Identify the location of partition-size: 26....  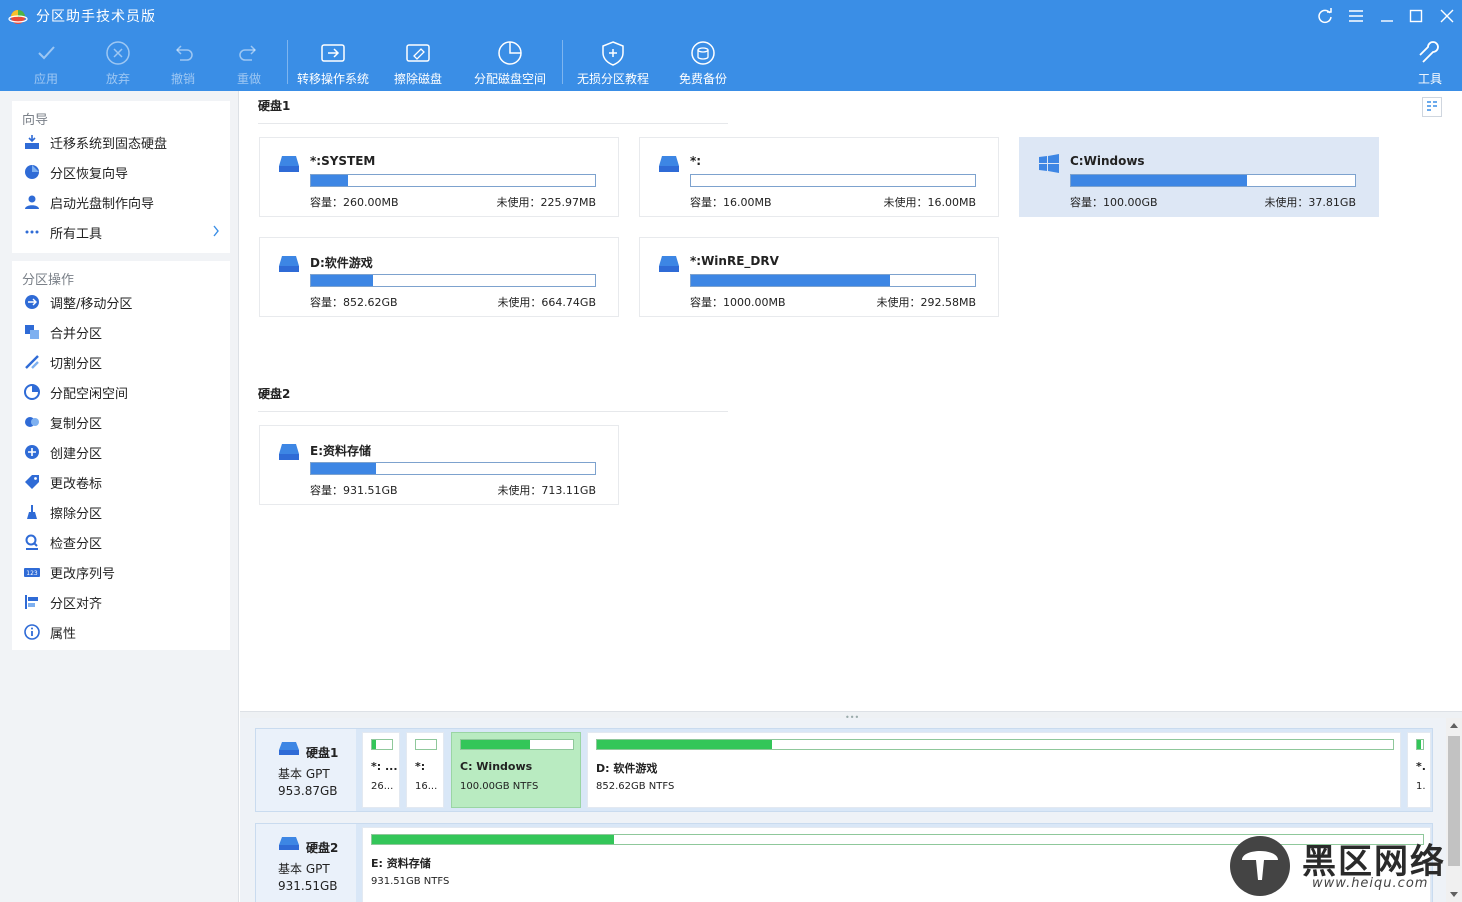
(382, 786).